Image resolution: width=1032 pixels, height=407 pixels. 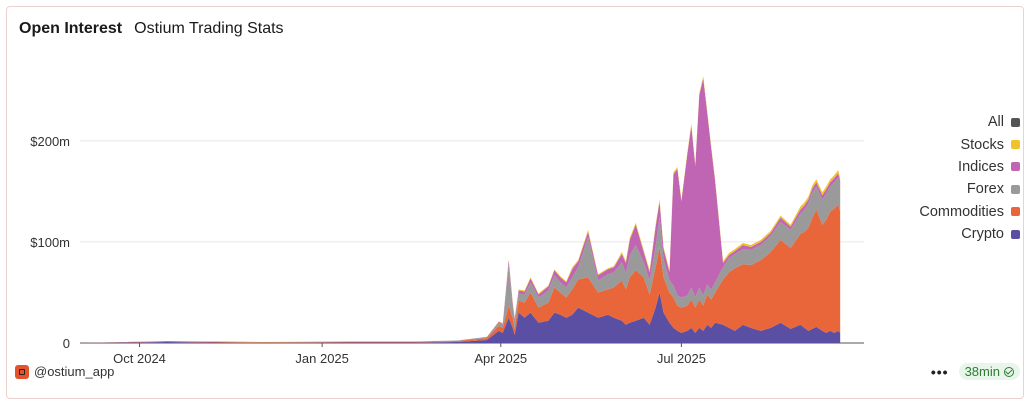 What do you see at coordinates (982, 371) in the screenshot?
I see `freshness-label: 38min` at bounding box center [982, 371].